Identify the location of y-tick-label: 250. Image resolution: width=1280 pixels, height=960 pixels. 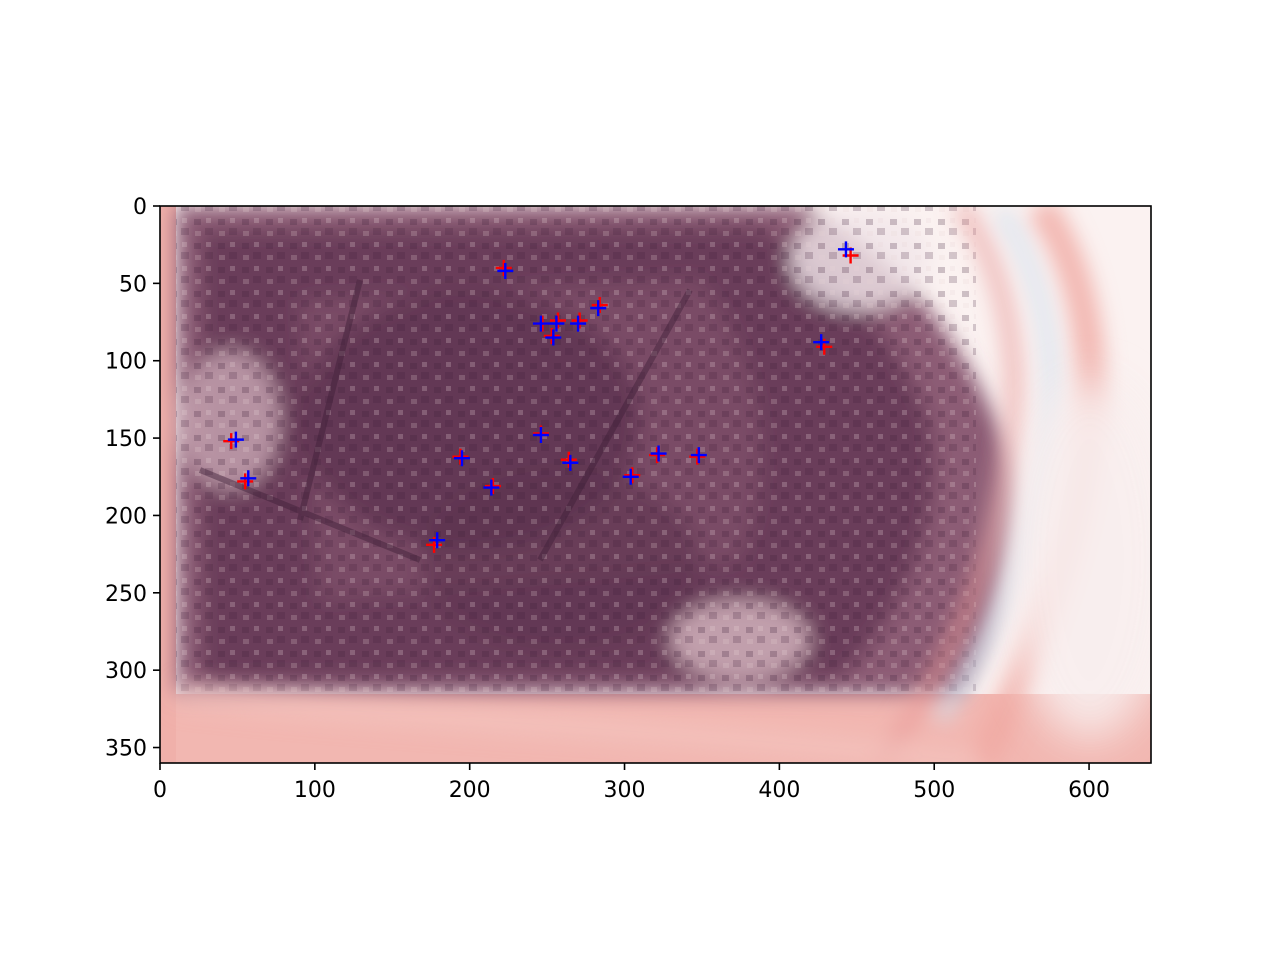
(126, 594).